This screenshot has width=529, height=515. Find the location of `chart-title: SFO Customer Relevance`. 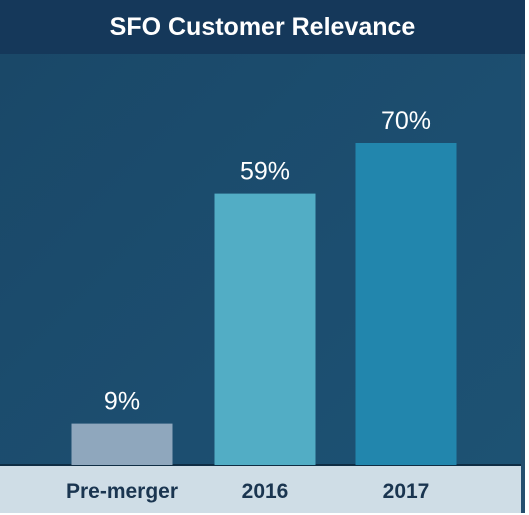

chart-title: SFO Customer Relevance is located at coordinates (262, 26).